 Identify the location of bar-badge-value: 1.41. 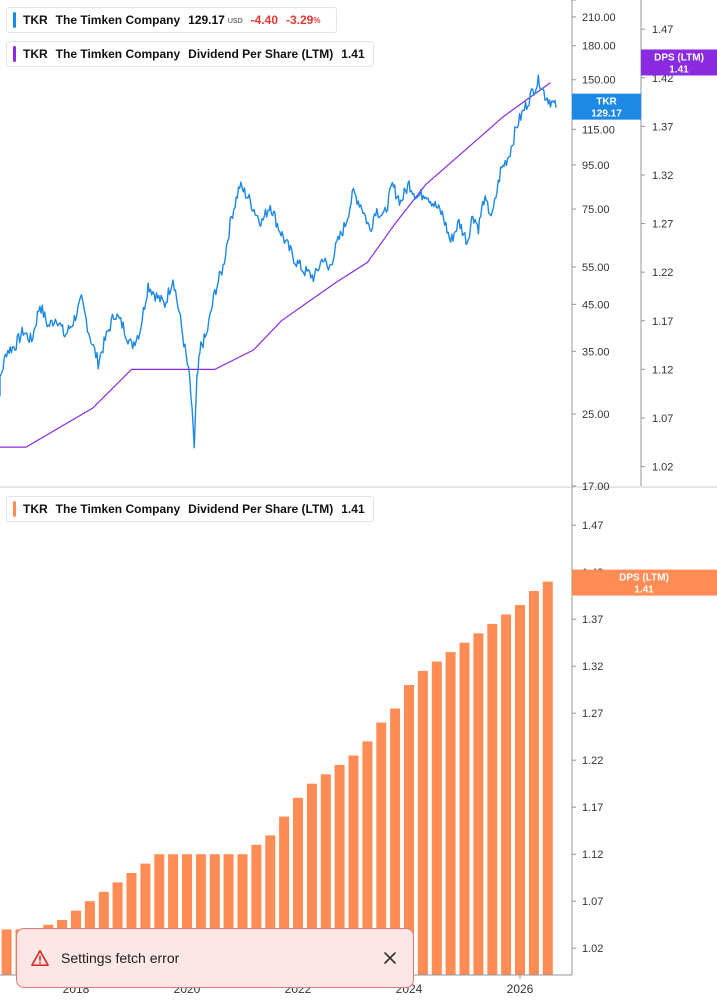
(644, 590).